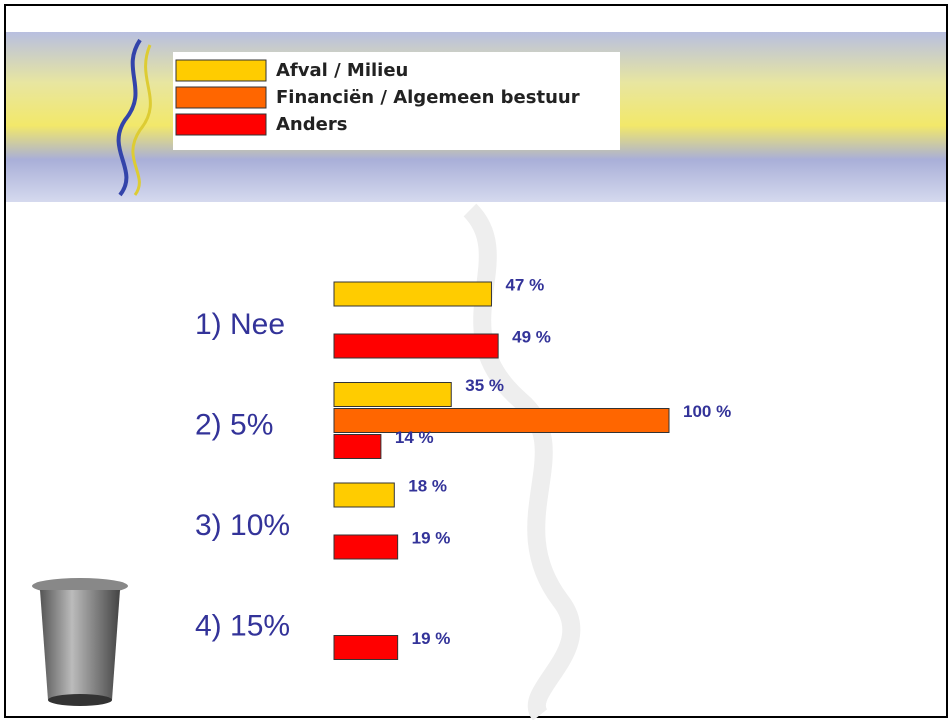  What do you see at coordinates (240, 324) in the screenshot?
I see `category-label: 1) Nee` at bounding box center [240, 324].